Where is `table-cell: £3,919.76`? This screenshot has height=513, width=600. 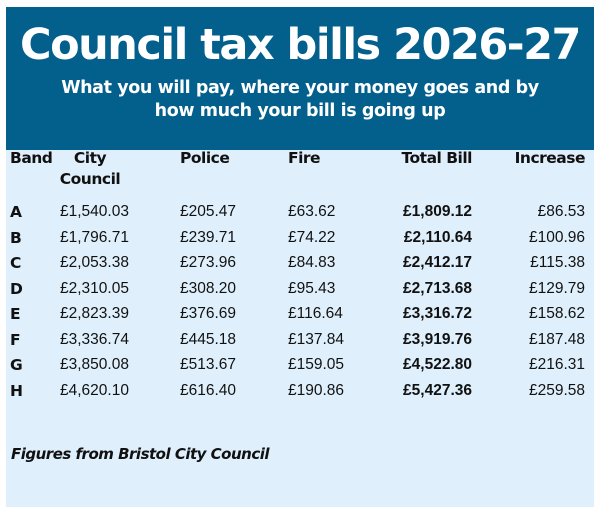 table-cell: £3,919.76 is located at coordinates (437, 339).